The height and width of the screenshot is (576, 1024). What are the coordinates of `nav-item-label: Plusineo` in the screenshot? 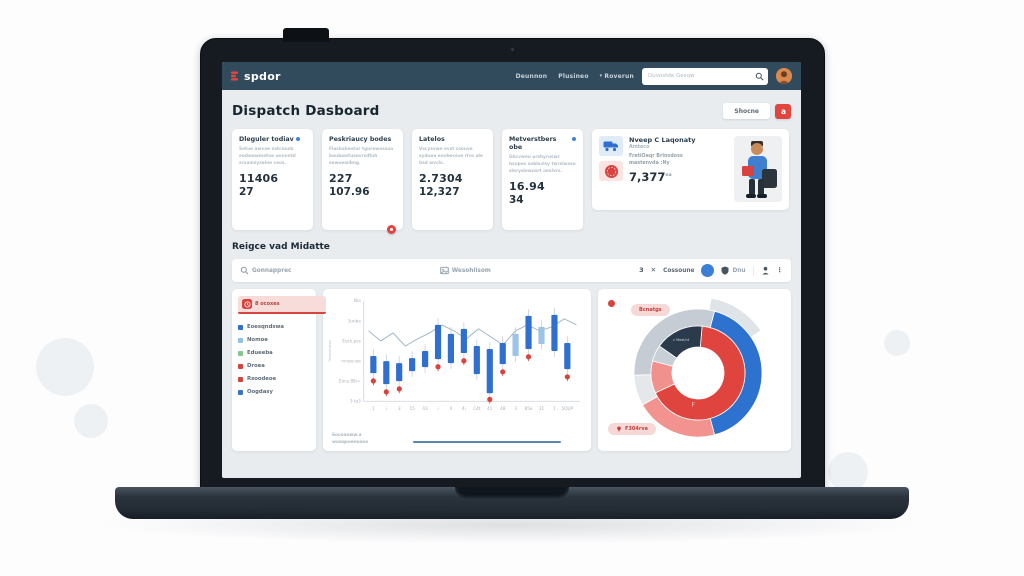 It's located at (573, 76).